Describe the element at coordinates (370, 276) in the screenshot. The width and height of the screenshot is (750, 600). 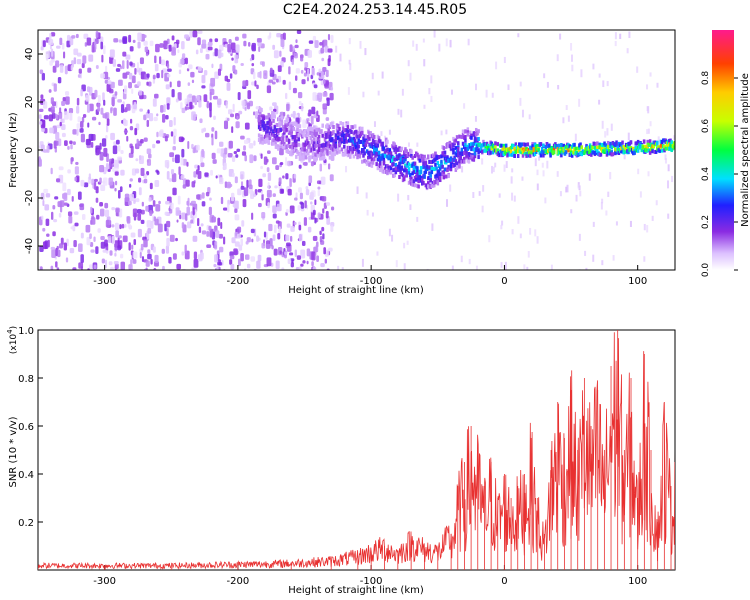
I see `spectrogram-x-ticks: -300 -200 -100 0 100` at that location.